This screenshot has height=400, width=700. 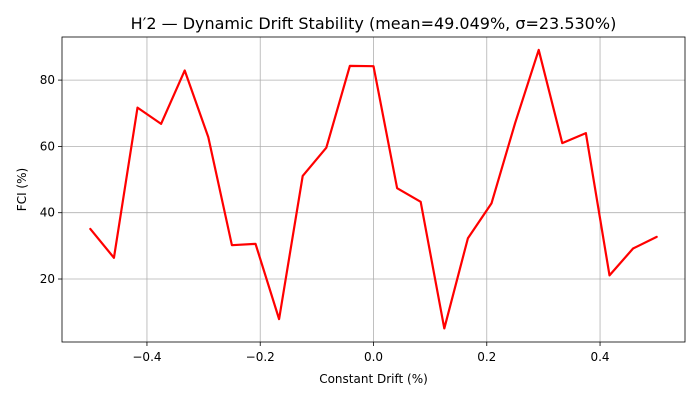 What do you see at coordinates (486, 357) in the screenshot?
I see `x-tick-label: 0.2` at bounding box center [486, 357].